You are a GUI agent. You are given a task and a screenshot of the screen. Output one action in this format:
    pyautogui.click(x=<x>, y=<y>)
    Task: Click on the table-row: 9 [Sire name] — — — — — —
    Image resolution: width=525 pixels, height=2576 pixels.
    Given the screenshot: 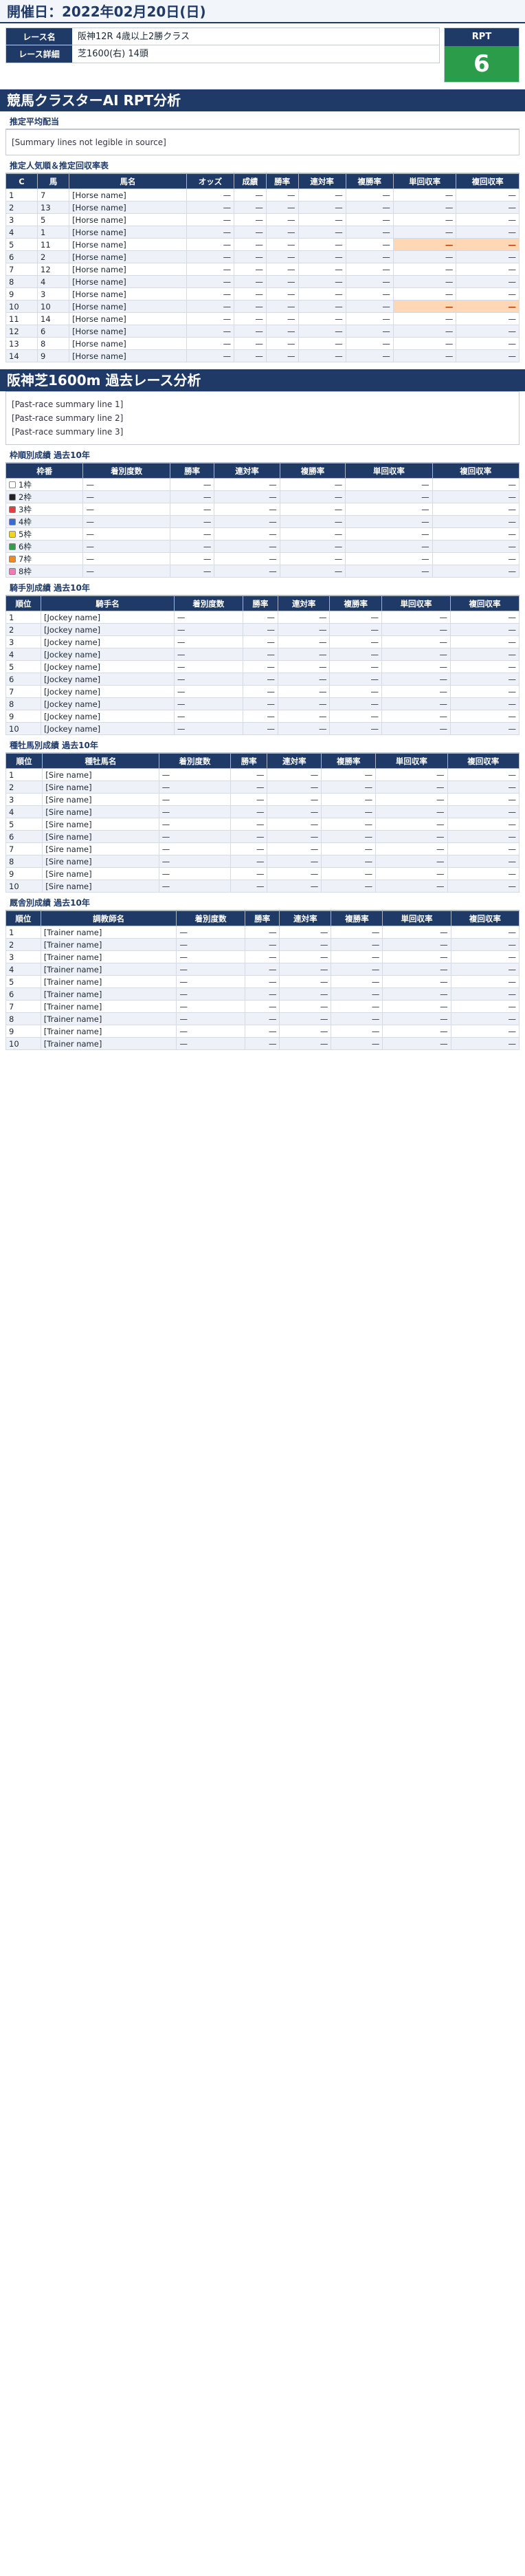 What is the action you would take?
    pyautogui.click(x=262, y=873)
    